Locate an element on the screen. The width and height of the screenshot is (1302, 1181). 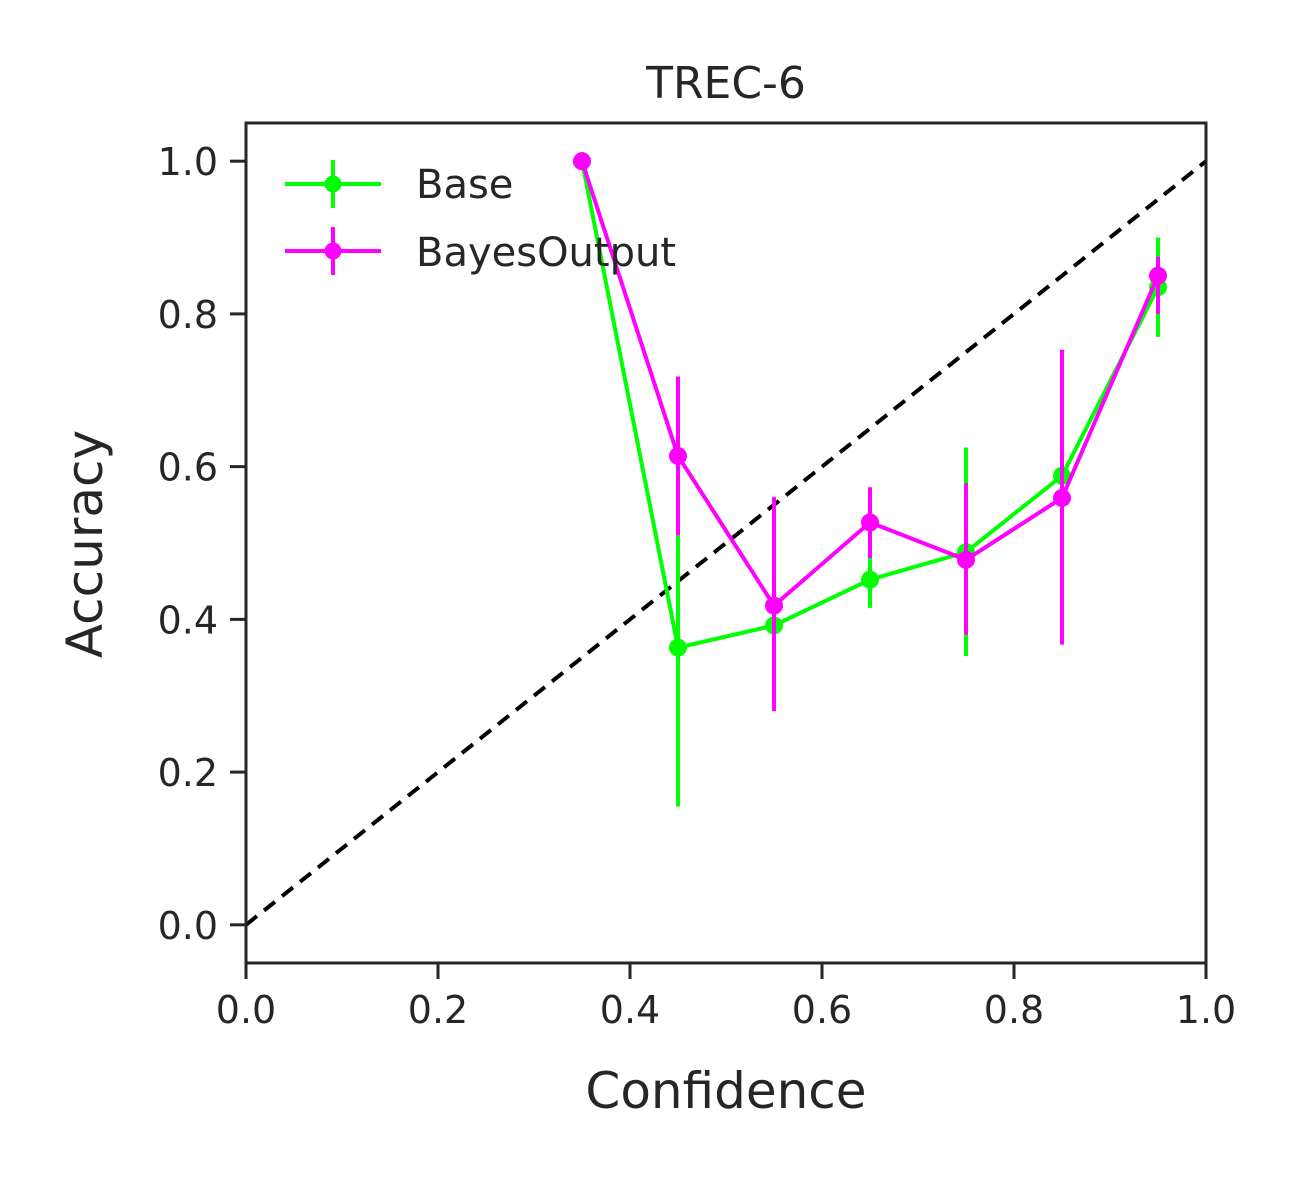
y-tick-label: 1.0 is located at coordinates (188, 162).